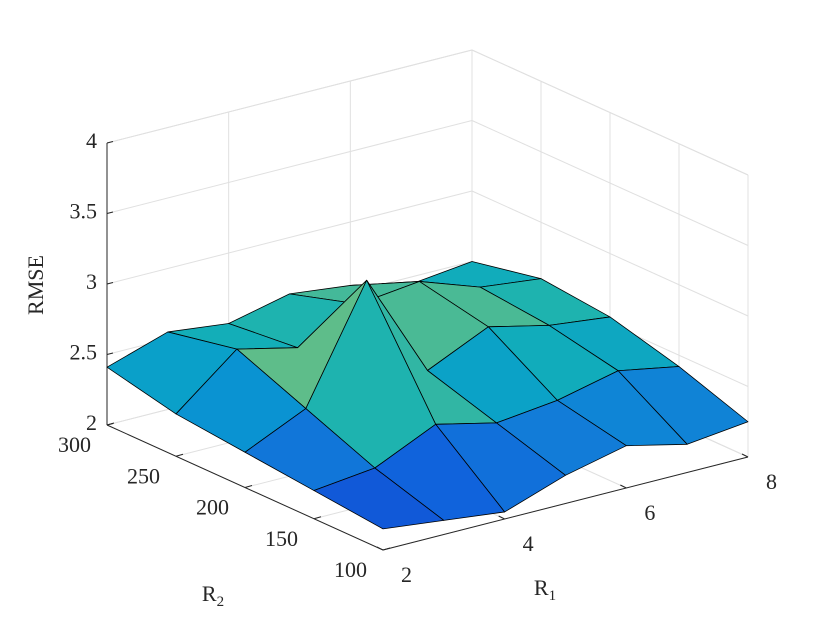 This screenshot has width=830, height=623. Describe the element at coordinates (212, 507) in the screenshot. I see `y-tick-label: 200` at that location.